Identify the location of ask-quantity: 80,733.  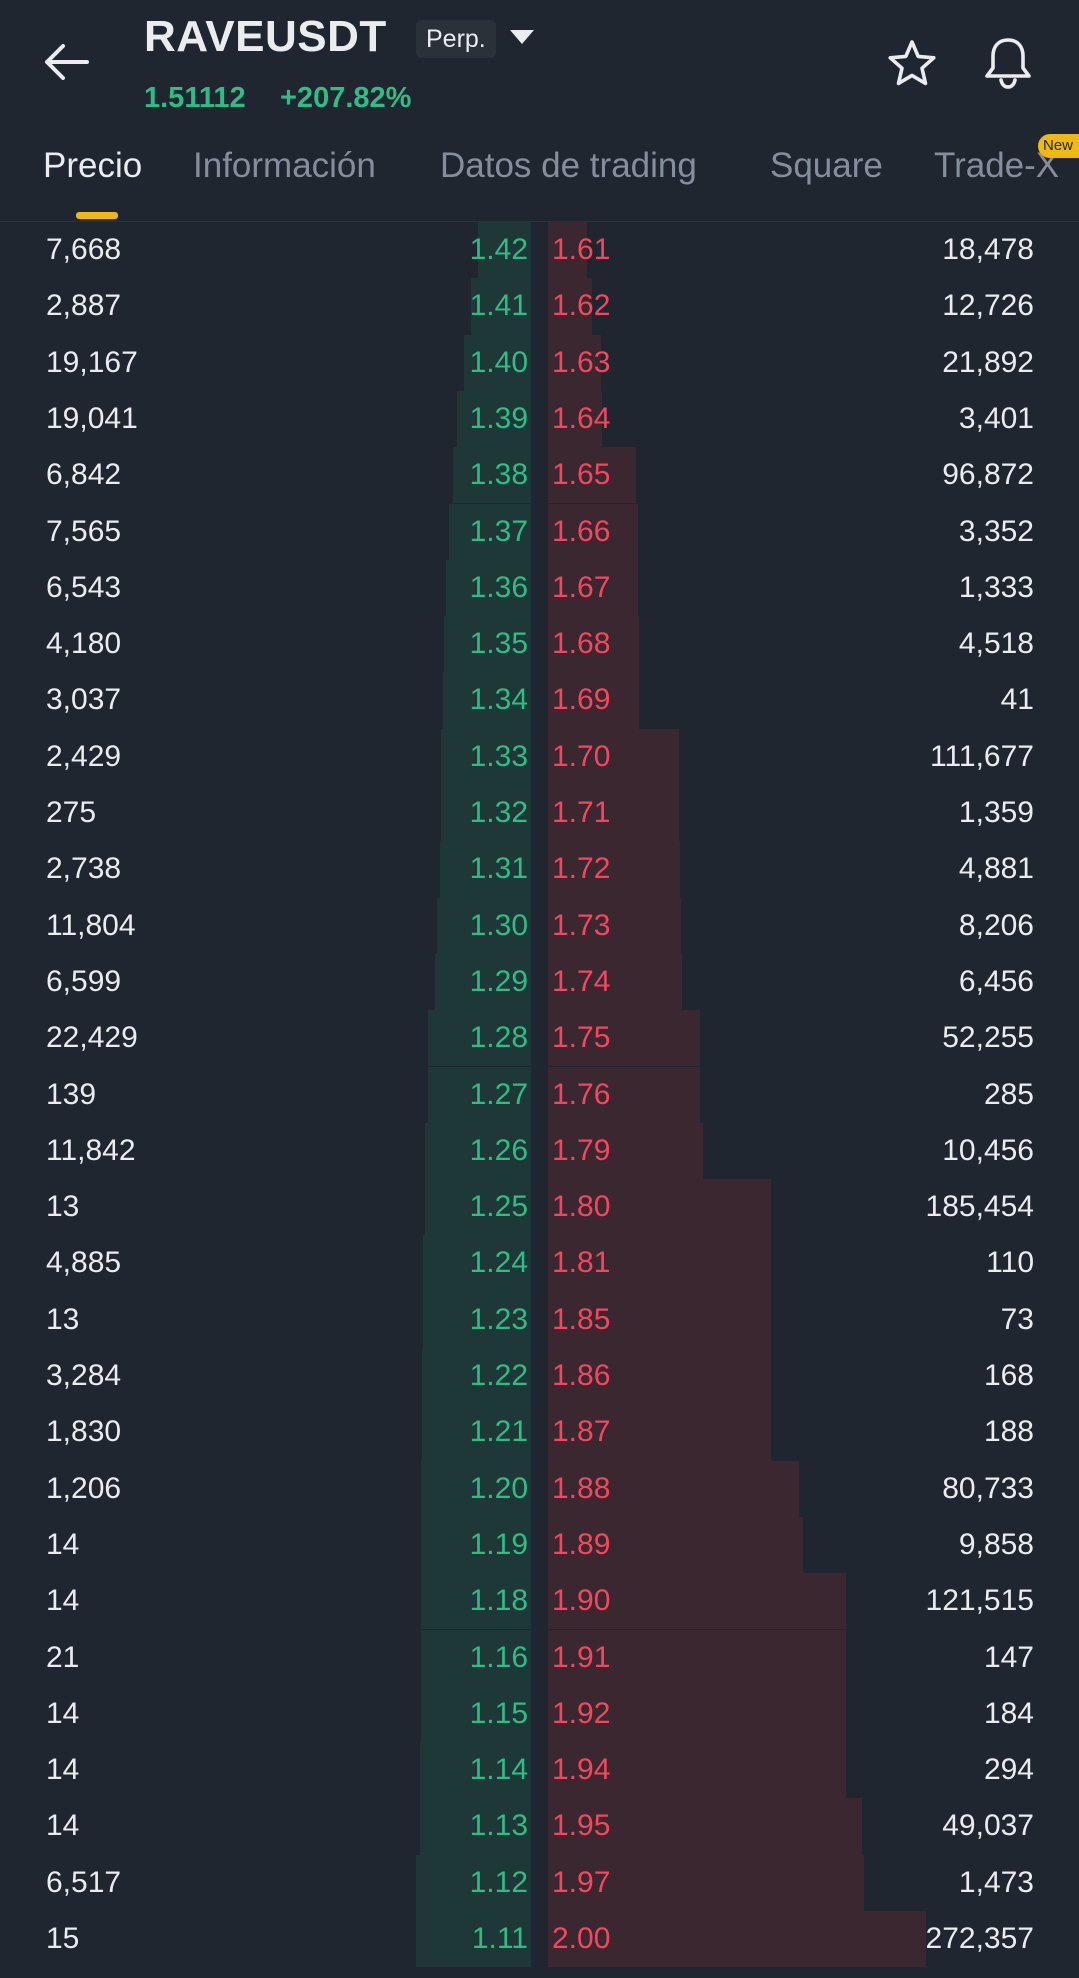
(988, 1488).